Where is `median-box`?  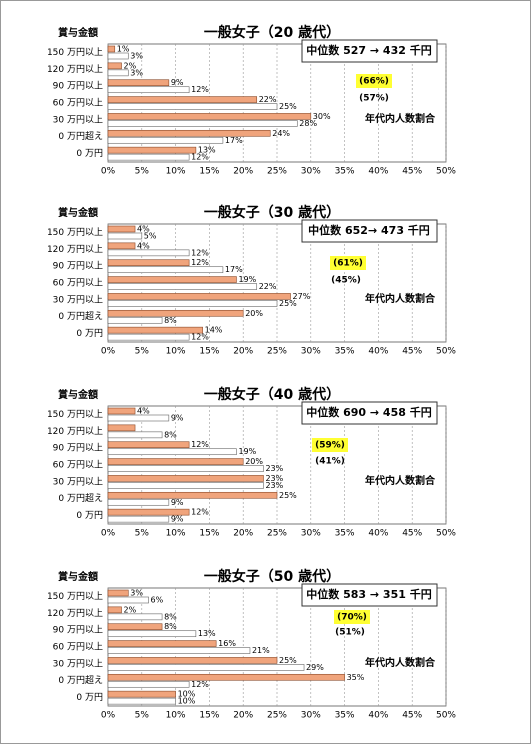 median-box is located at coordinates (369, 51).